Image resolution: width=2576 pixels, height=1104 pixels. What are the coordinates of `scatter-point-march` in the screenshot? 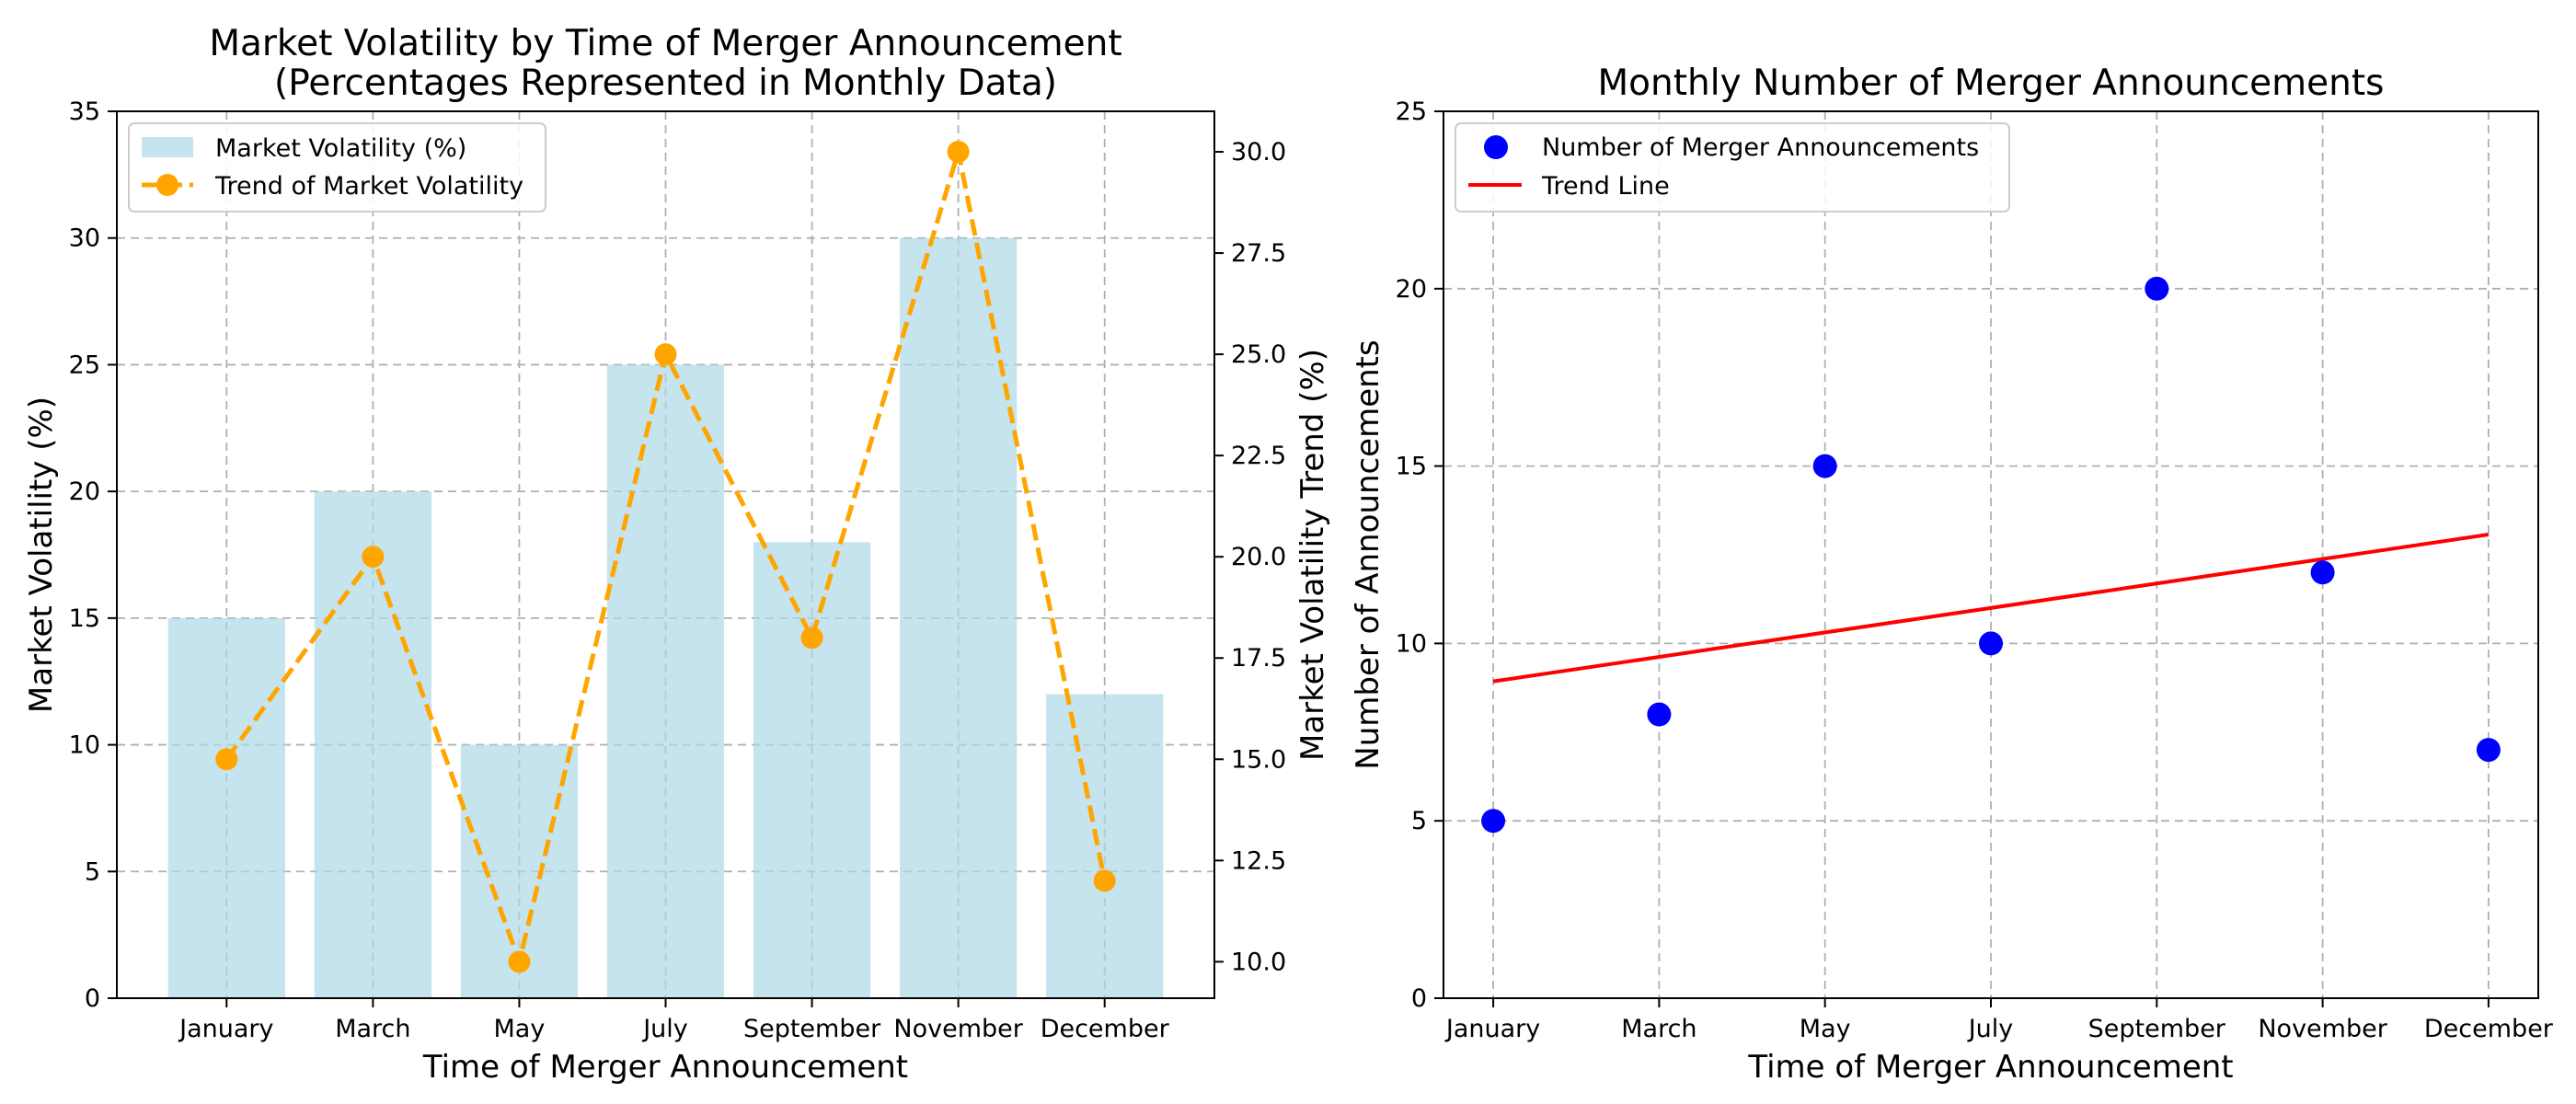 It's located at (1659, 714).